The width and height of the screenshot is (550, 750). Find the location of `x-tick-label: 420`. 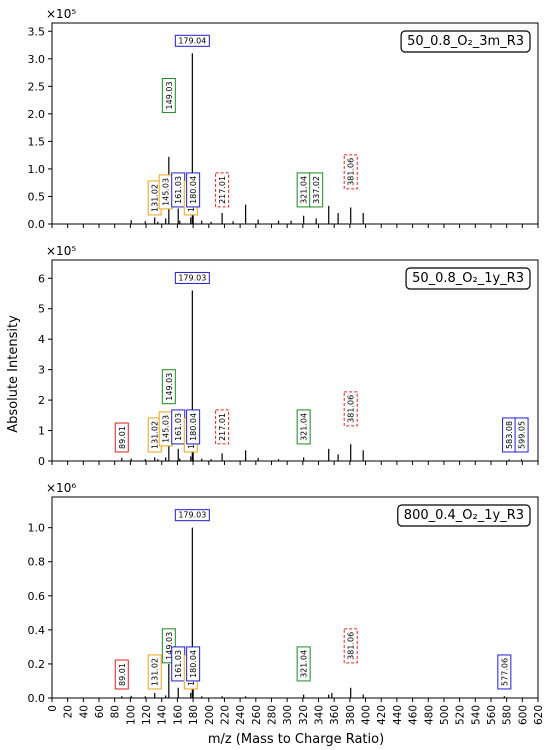

x-tick-label: 420 is located at coordinates (382, 715).